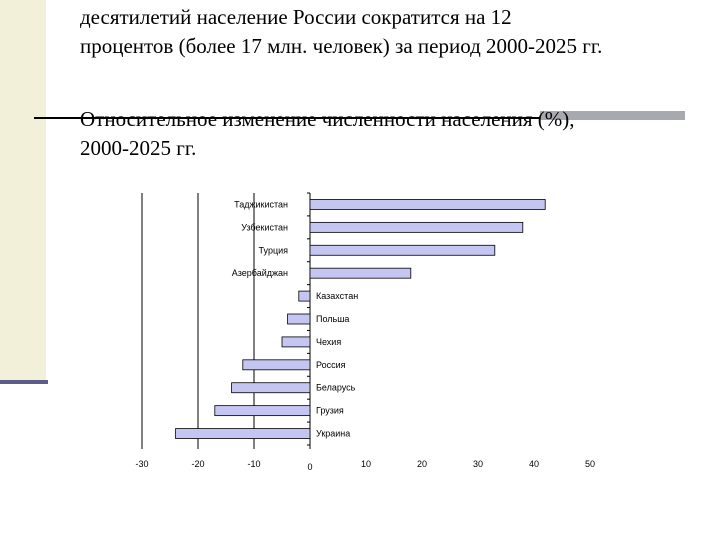 The width and height of the screenshot is (720, 540). Describe the element at coordinates (336, 388) in the screenshot. I see `category-label: Беларусь` at that location.